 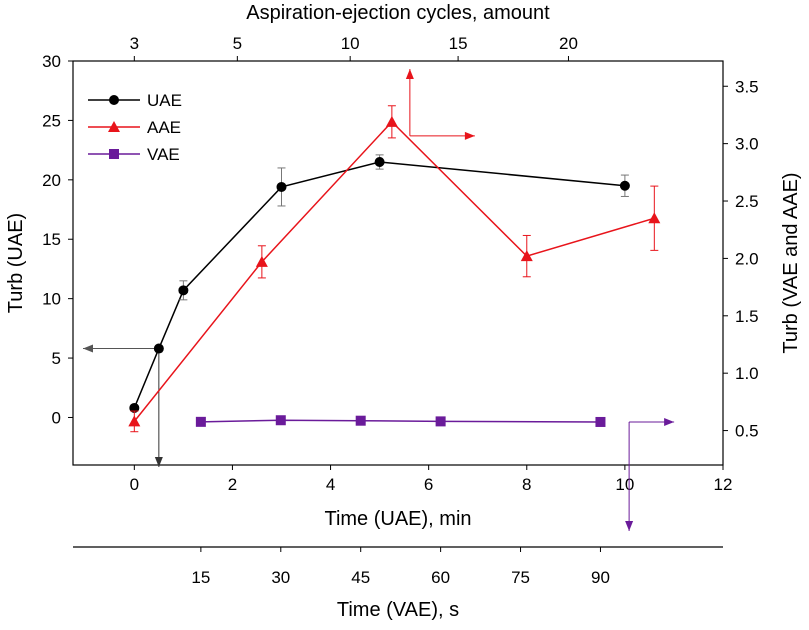 I want to click on x2-tick-label: 75, so click(x=520, y=577).